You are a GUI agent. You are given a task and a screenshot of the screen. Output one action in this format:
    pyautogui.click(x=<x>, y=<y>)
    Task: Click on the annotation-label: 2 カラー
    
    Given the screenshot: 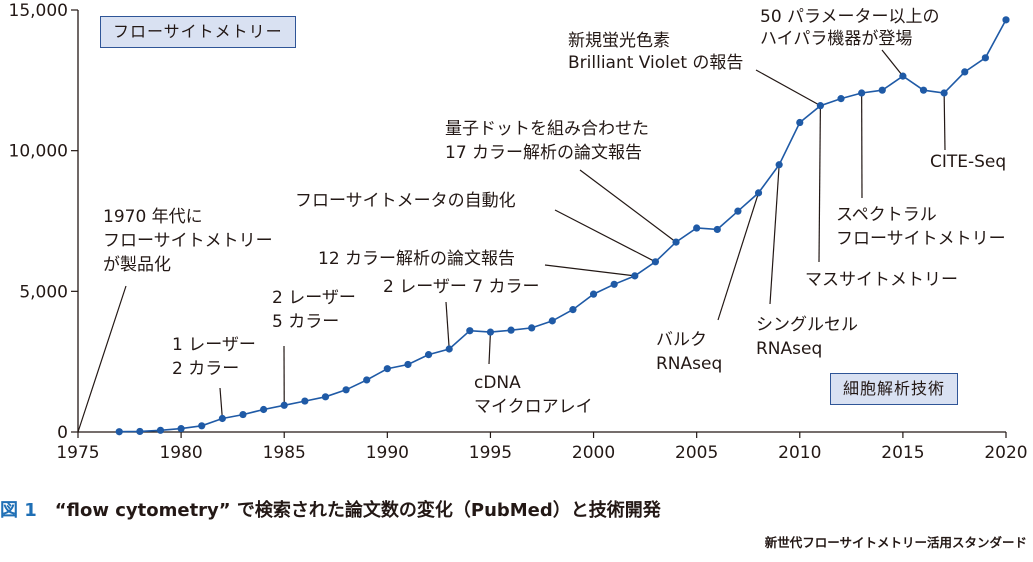 What is the action you would take?
    pyautogui.click(x=205, y=369)
    